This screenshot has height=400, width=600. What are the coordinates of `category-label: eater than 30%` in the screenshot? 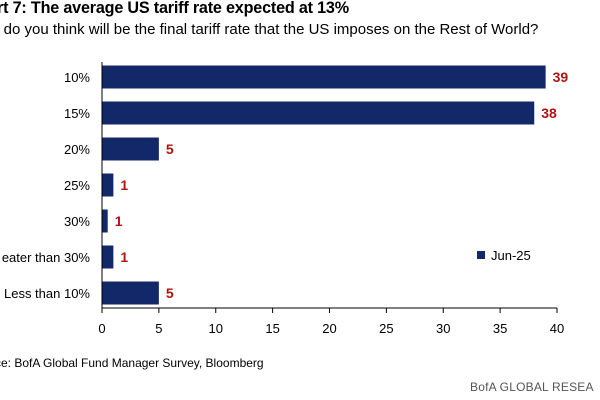 It's located at (46, 257).